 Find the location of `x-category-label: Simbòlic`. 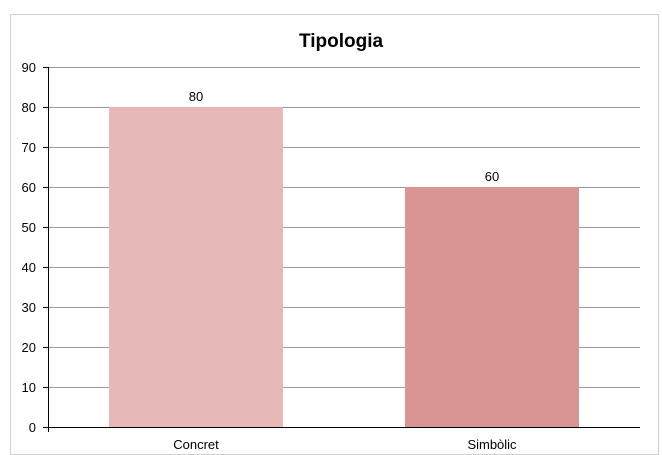

x-category-label: Simbòlic is located at coordinates (492, 444).